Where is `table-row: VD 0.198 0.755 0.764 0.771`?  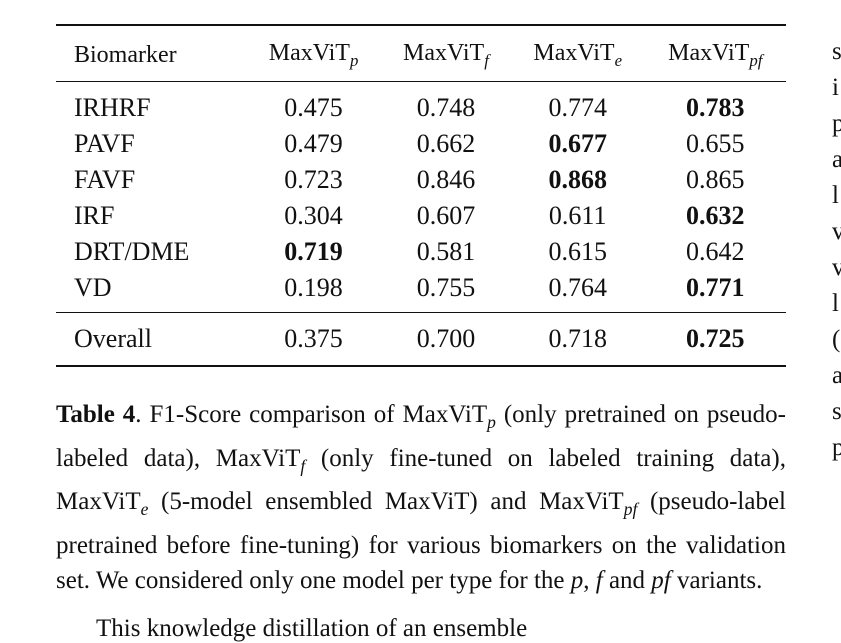 table-row: VD 0.198 0.755 0.764 0.771 is located at coordinates (421, 291).